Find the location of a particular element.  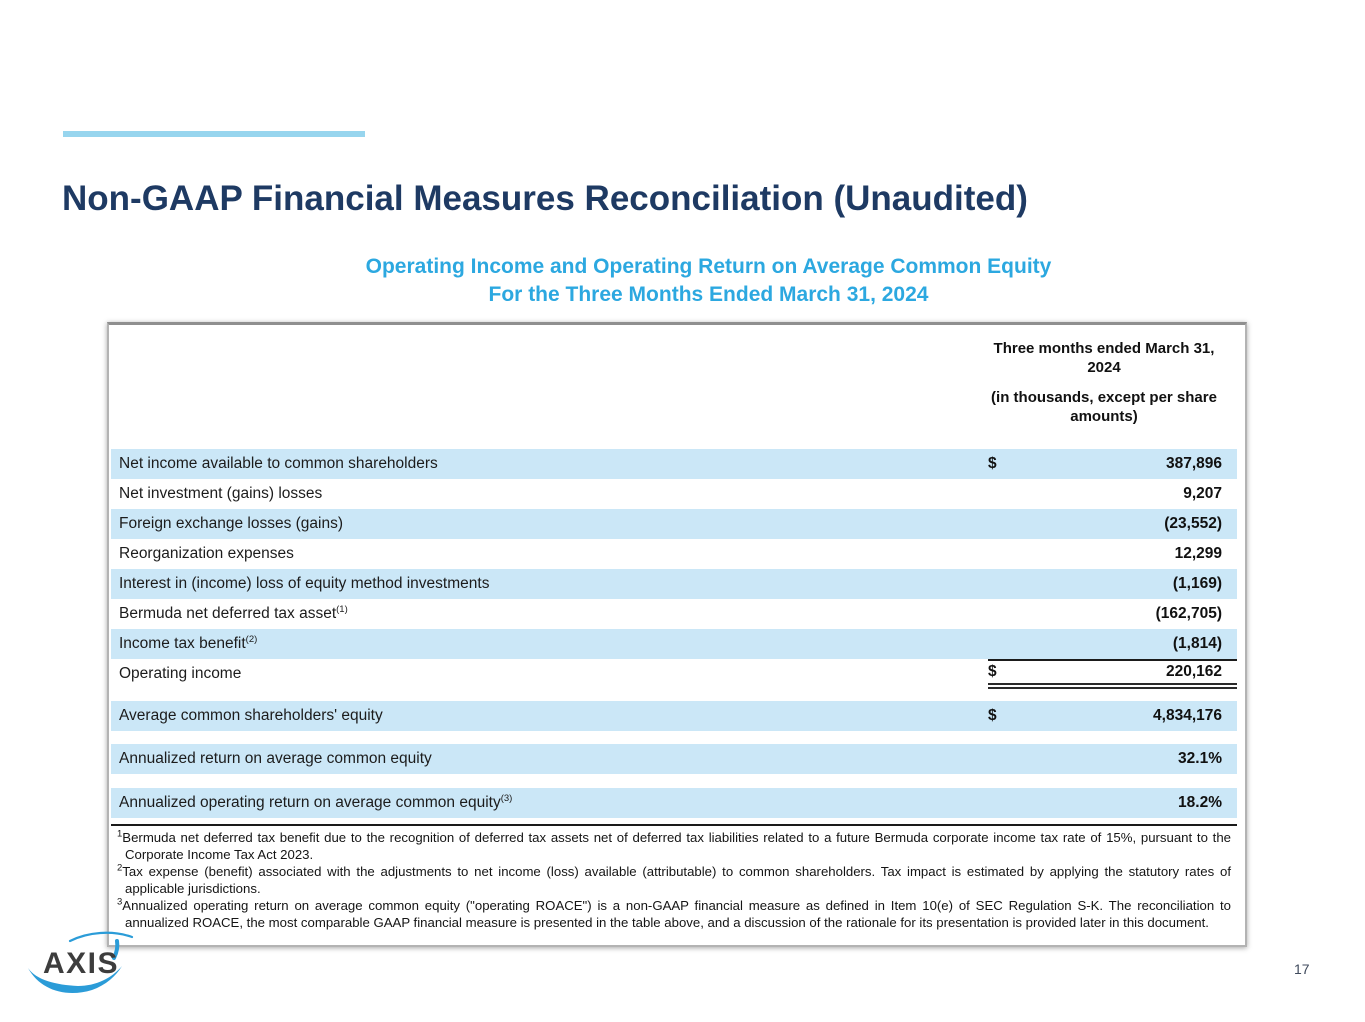

amount-cell: 18.2% is located at coordinates (1112, 803).